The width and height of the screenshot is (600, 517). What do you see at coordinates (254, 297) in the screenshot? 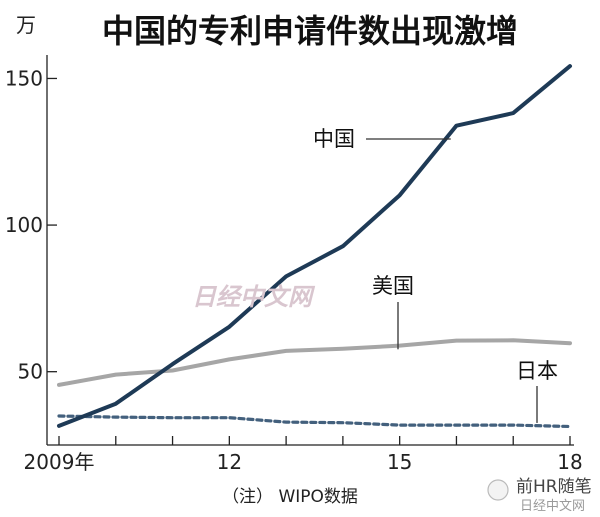
I see `watermark-center: 日经中文网` at bounding box center [254, 297].